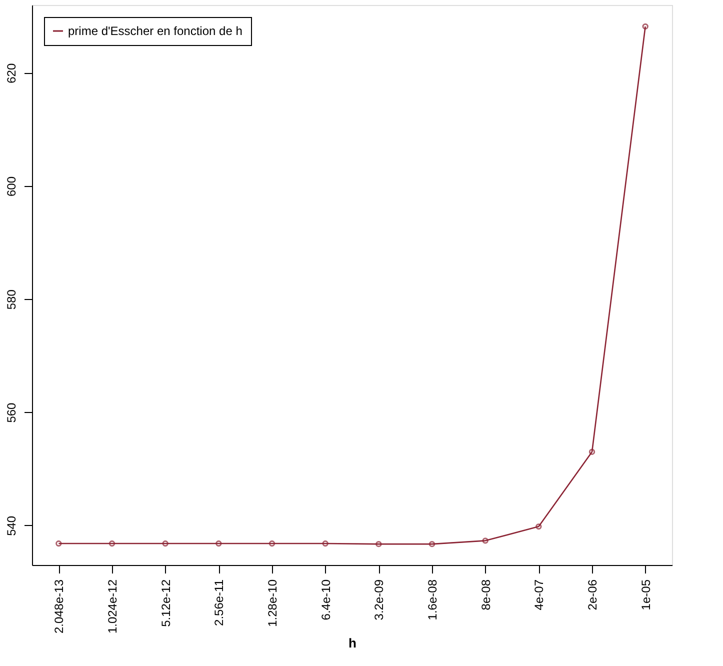 Image resolution: width=723 pixels, height=666 pixels. I want to click on x-tick-label: 6.4e-10, so click(325, 599).